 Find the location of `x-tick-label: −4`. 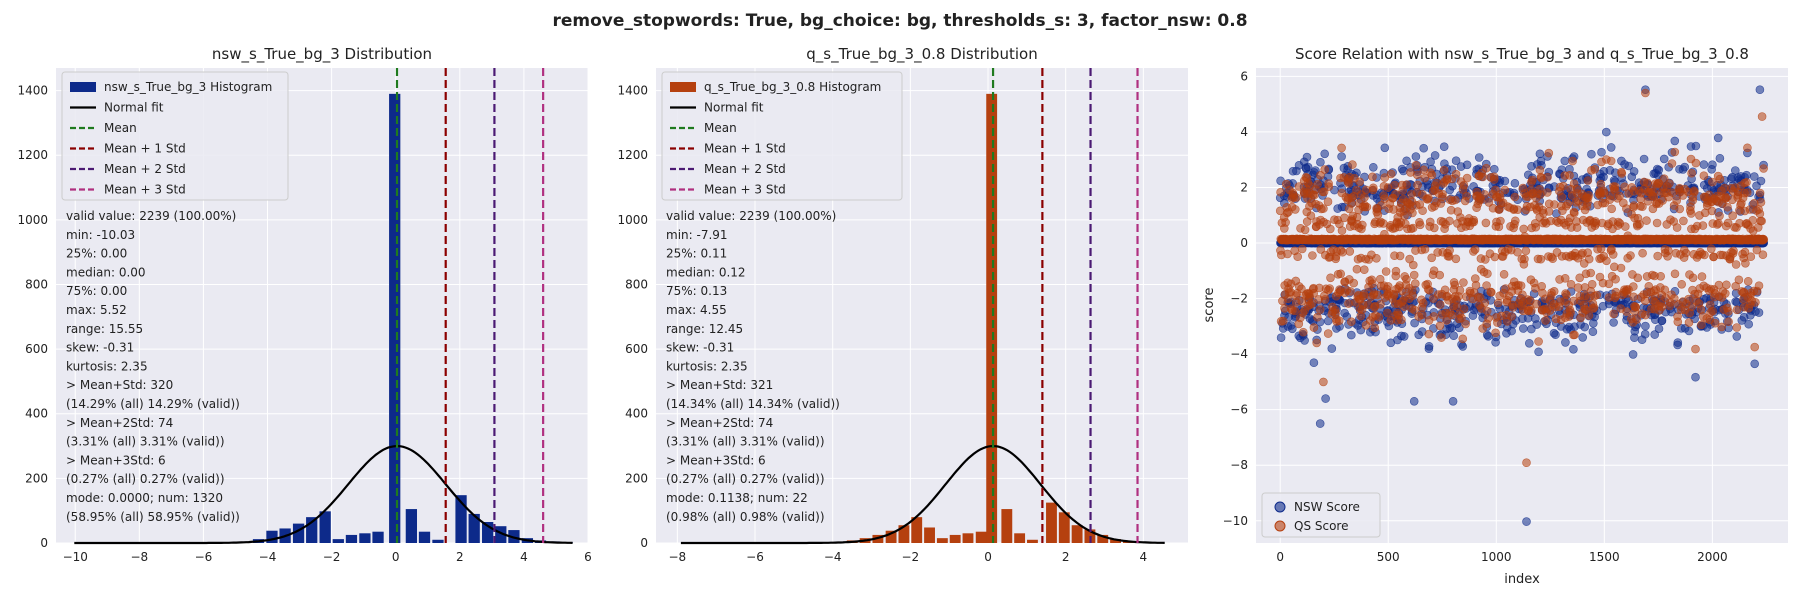

x-tick-label: −4 is located at coordinates (833, 557).